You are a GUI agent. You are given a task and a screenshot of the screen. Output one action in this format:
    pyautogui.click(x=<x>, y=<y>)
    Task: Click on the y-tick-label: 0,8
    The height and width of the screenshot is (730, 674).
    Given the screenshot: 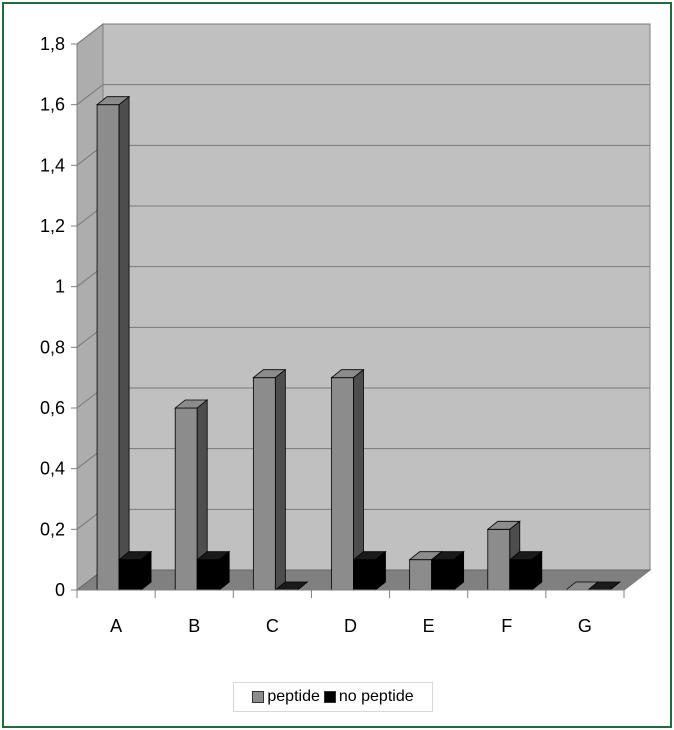 What is the action you would take?
    pyautogui.click(x=52, y=347)
    